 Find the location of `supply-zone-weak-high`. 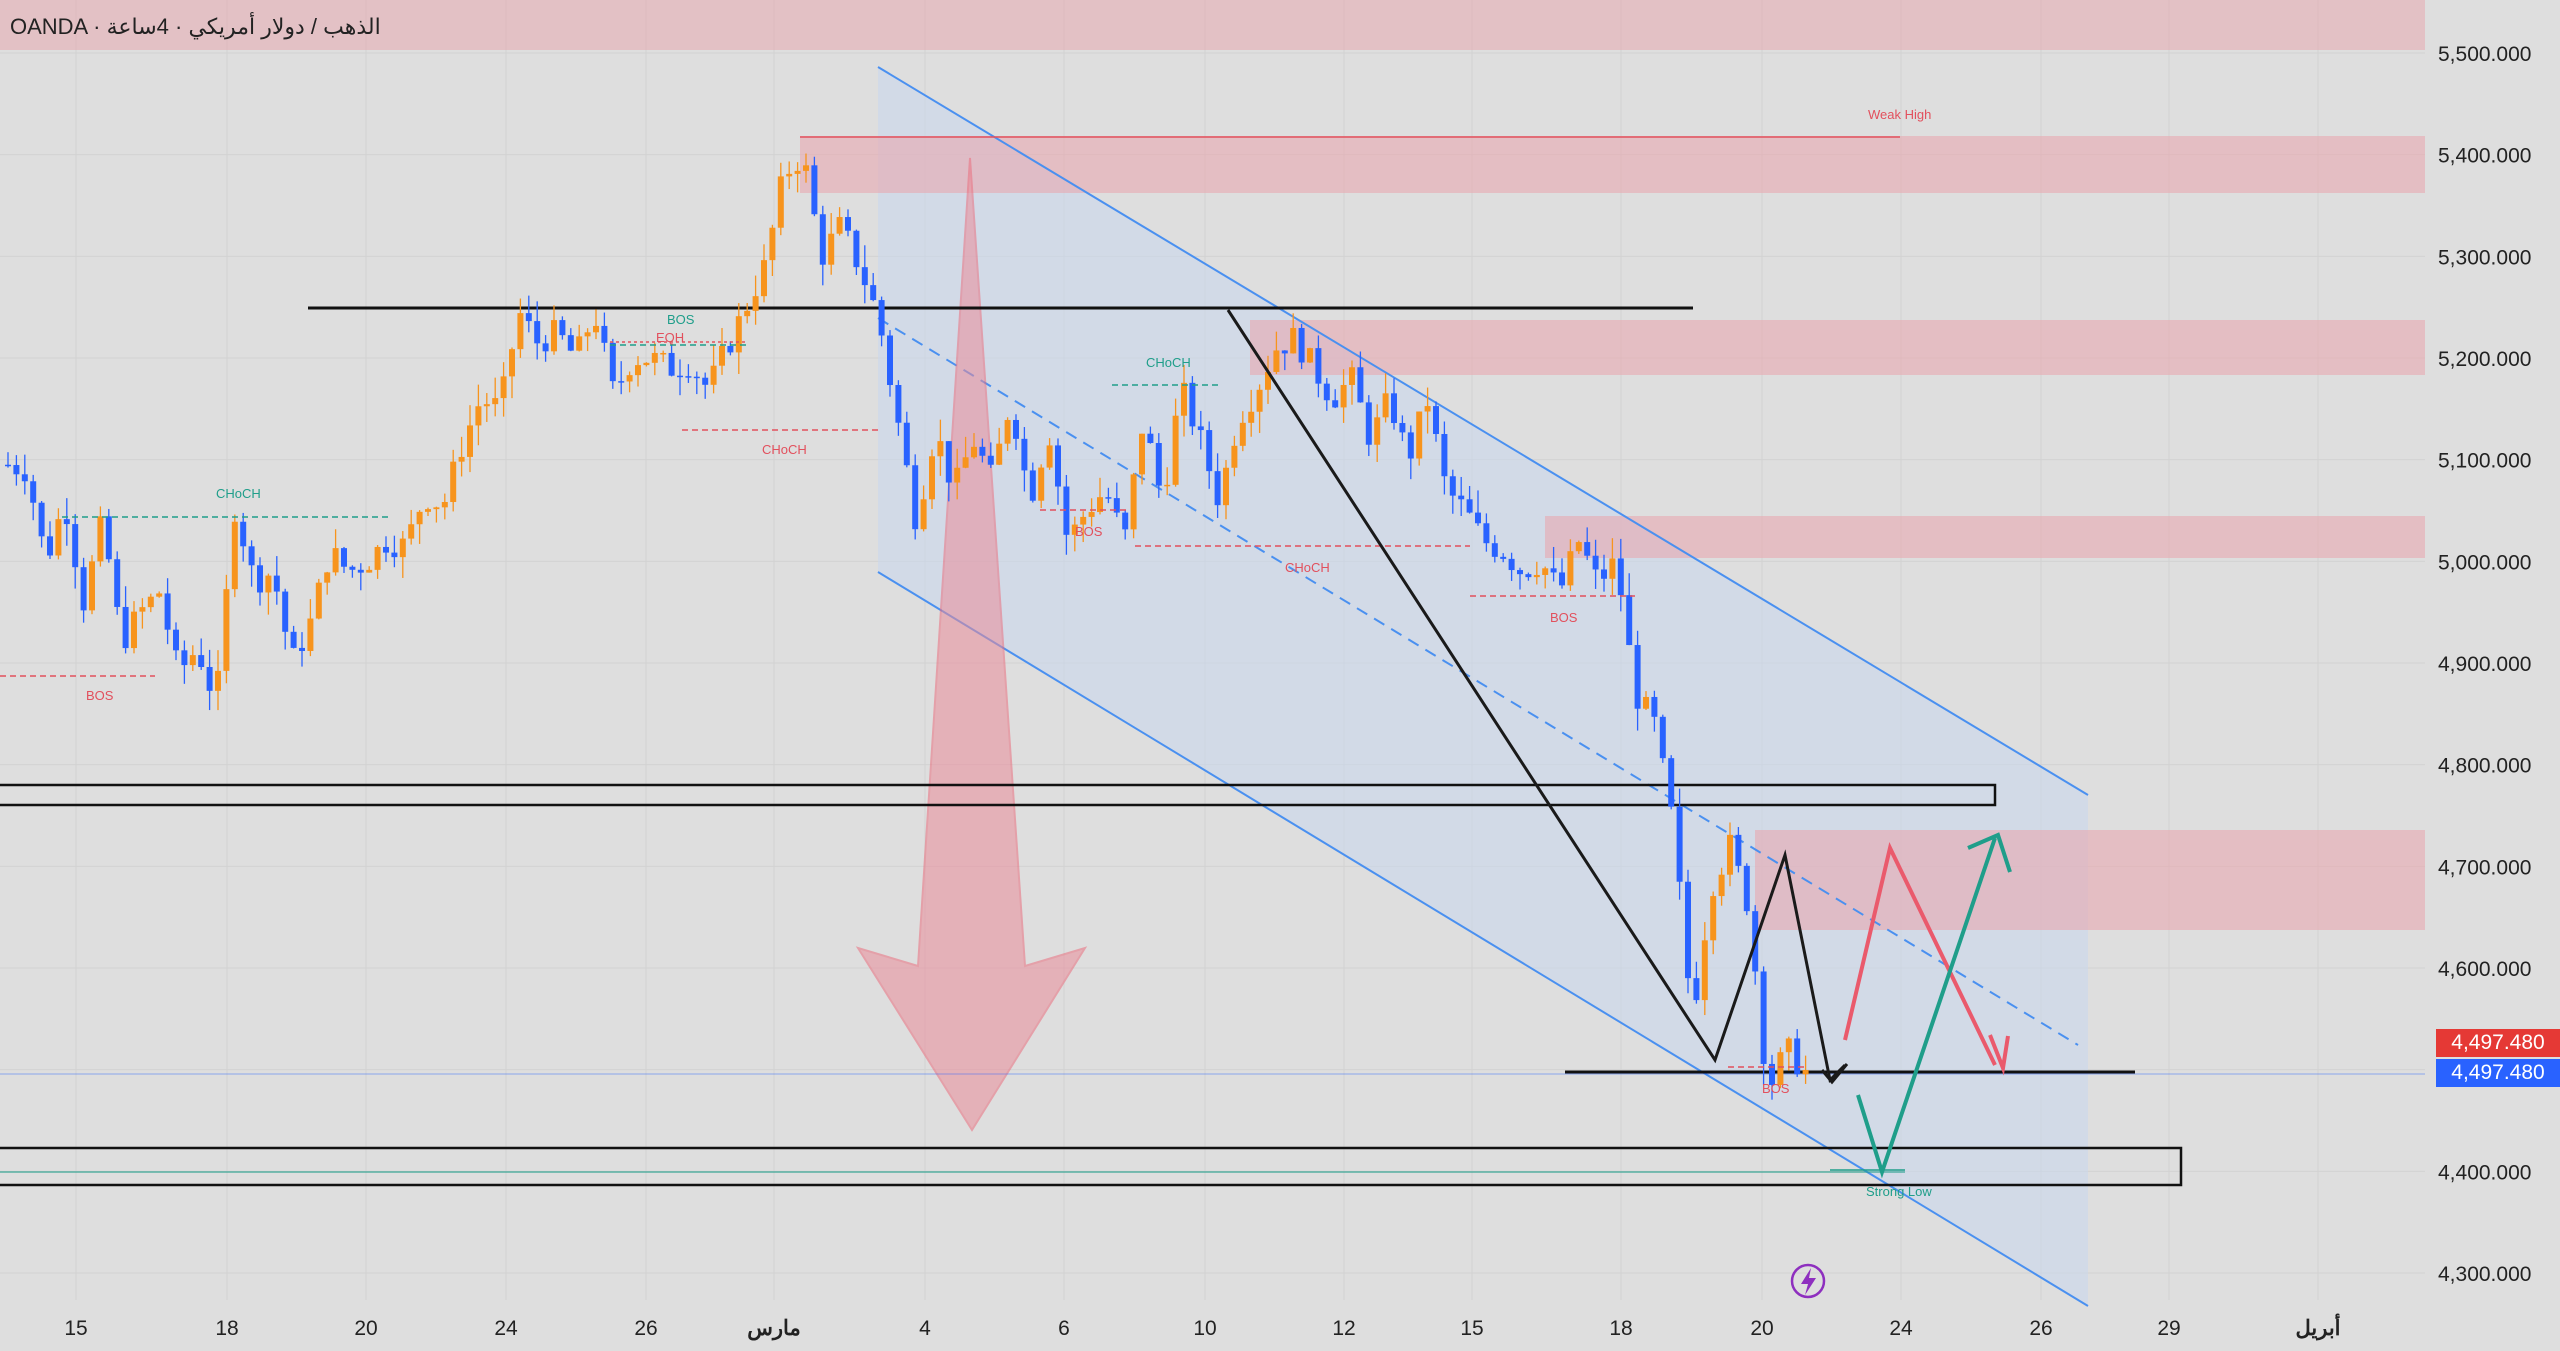

supply-zone-weak-high is located at coordinates (1612, 164).